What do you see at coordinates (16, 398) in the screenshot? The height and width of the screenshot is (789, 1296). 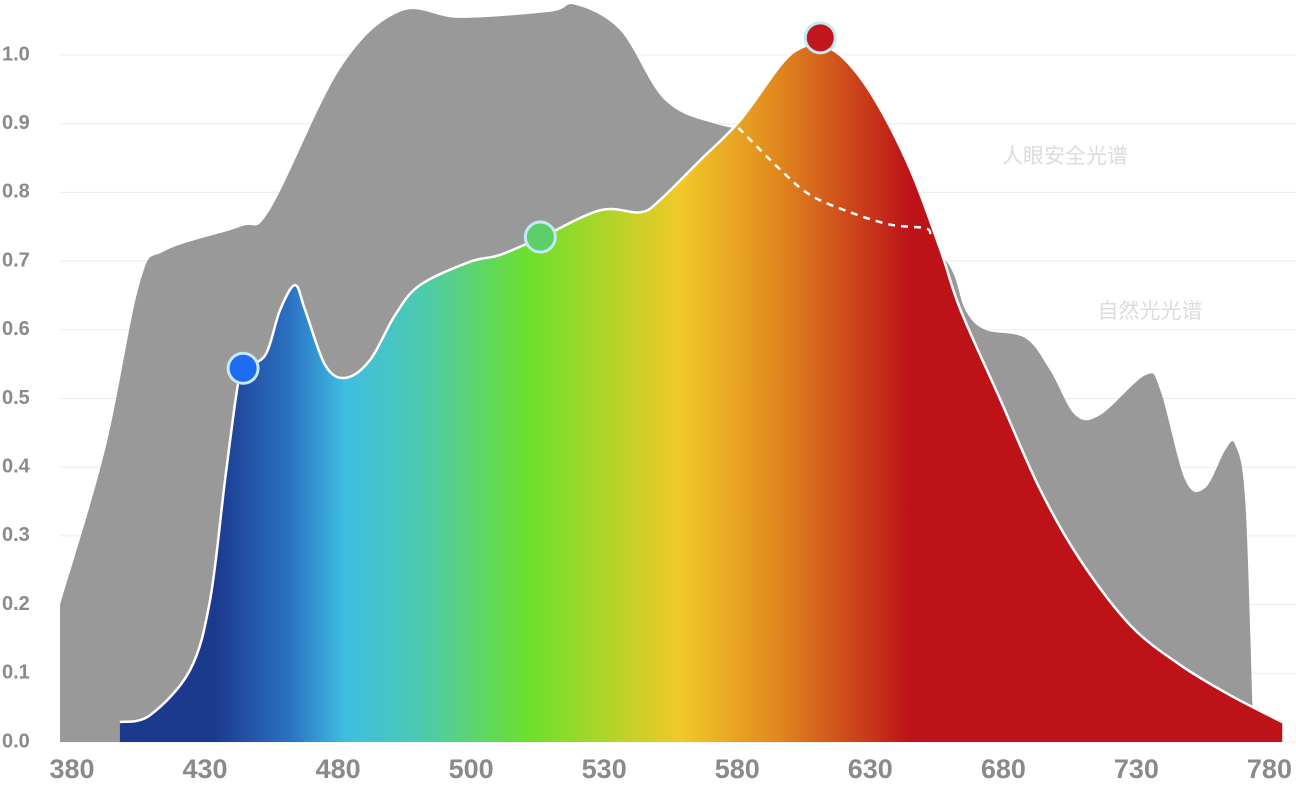 I see `y-tick-label: 0.5` at bounding box center [16, 398].